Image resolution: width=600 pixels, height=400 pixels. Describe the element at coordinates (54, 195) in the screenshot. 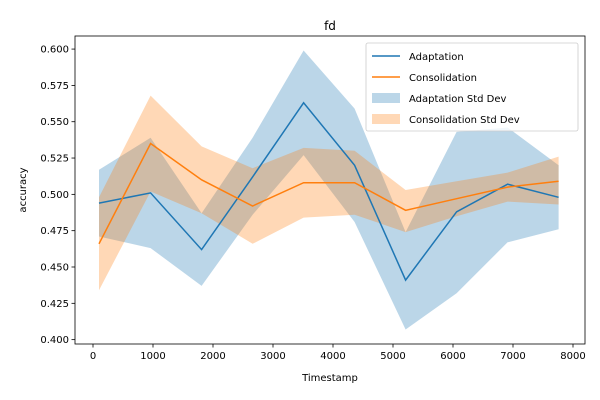

I see `y-tick-label: 0.500` at that location.